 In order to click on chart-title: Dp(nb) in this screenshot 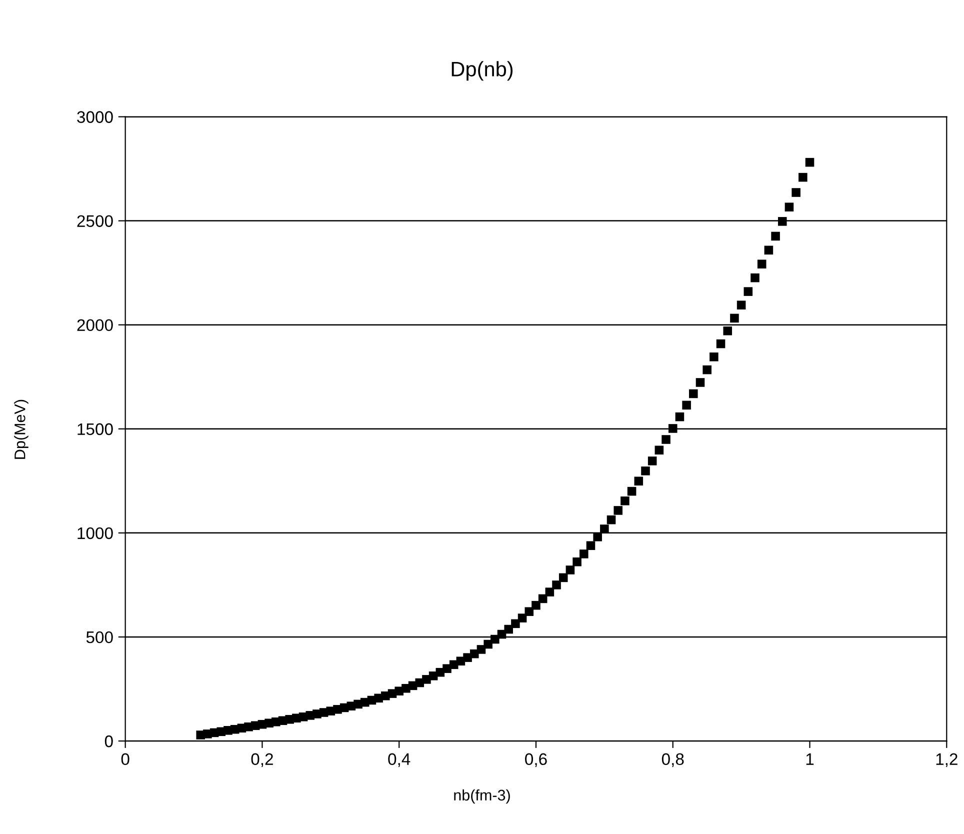, I will do `click(482, 71)`.